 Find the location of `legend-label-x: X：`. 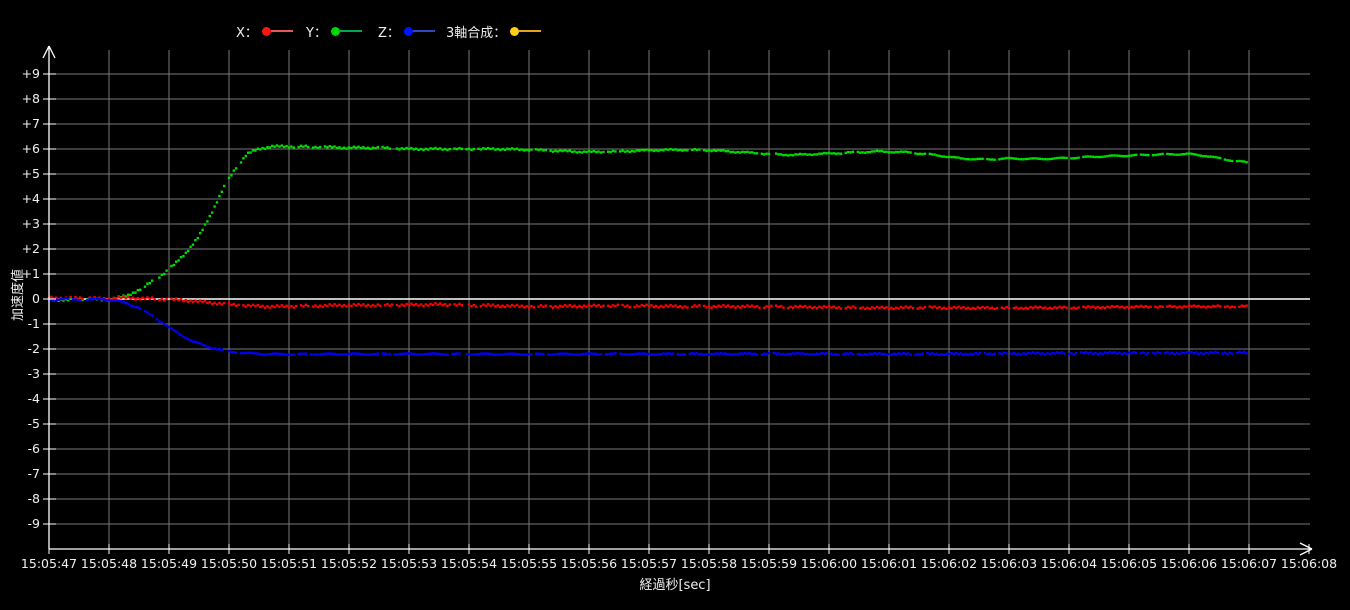

legend-label-x: X： is located at coordinates (247, 33).